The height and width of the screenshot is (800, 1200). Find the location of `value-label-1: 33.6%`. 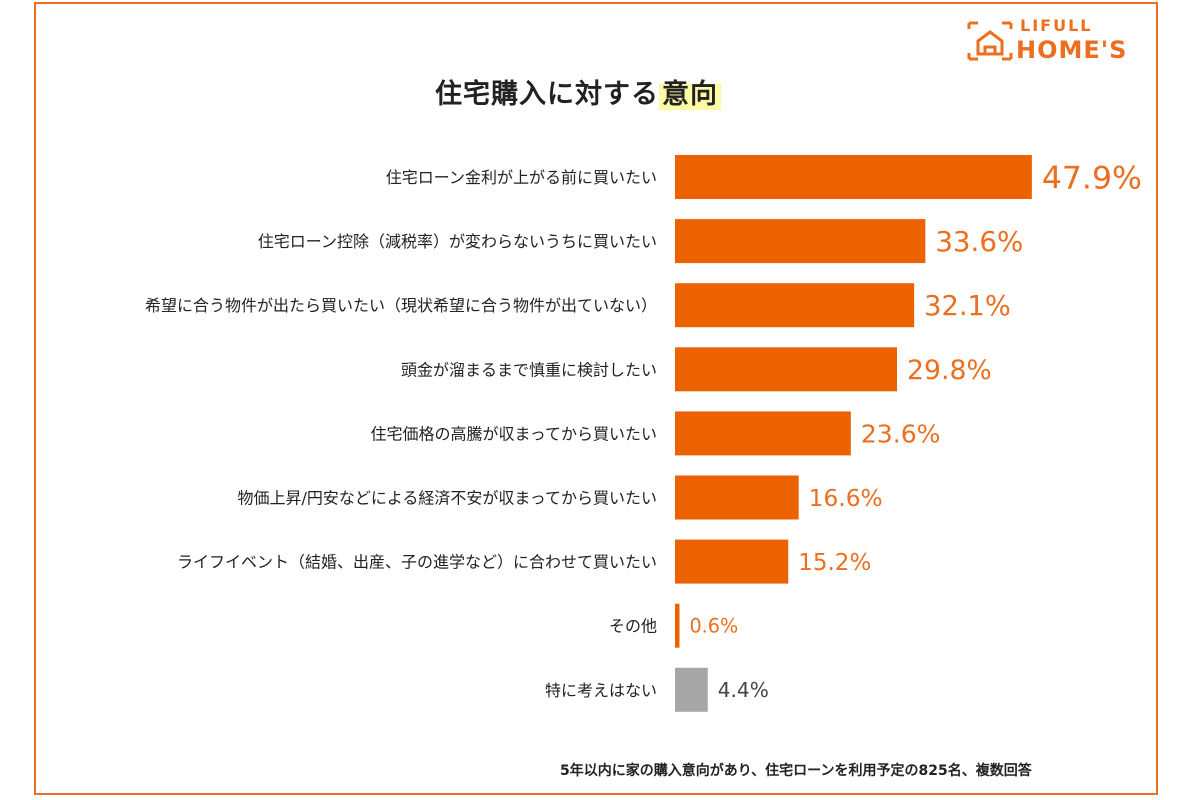

value-label-1: 33.6% is located at coordinates (979, 241).